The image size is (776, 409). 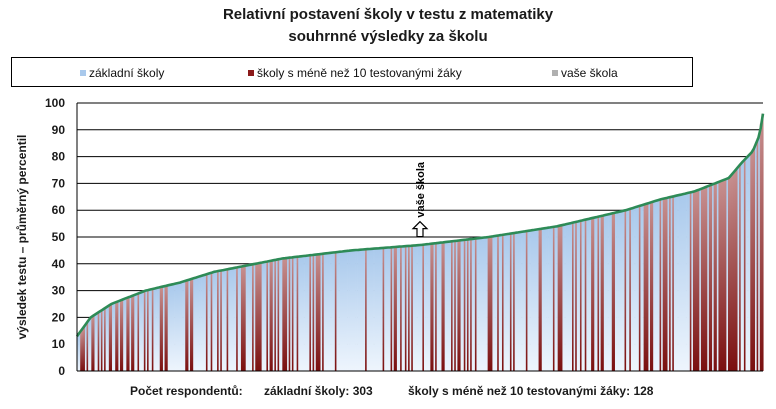 What do you see at coordinates (59, 237) in the screenshot?
I see `y-tick-label-50: 50` at bounding box center [59, 237].